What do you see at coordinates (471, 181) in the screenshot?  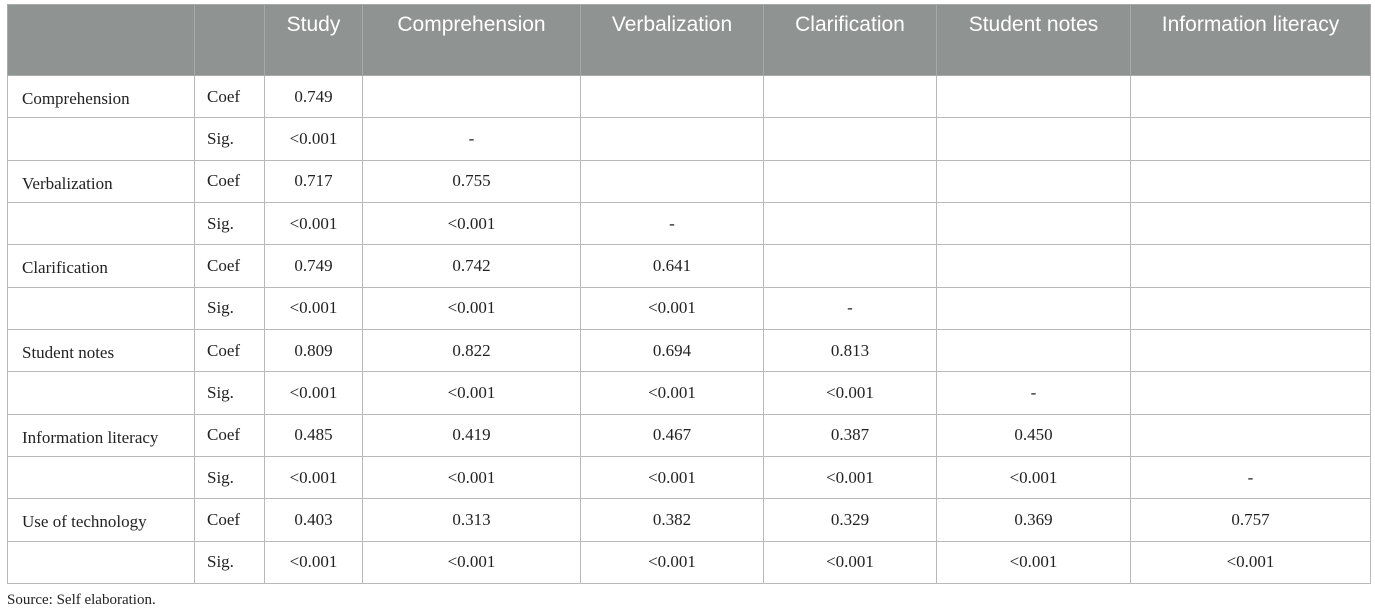 I see `table-cell: 0.755` at bounding box center [471, 181].